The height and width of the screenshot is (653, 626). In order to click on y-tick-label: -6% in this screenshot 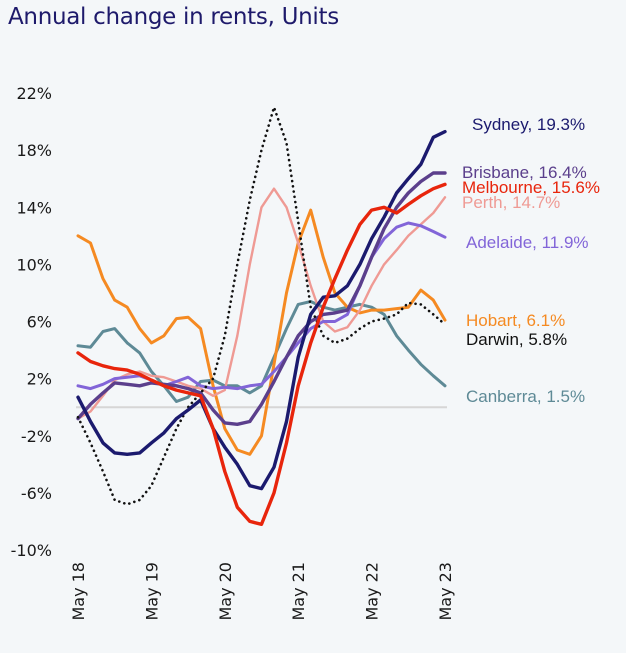, I will do `click(36, 493)`.